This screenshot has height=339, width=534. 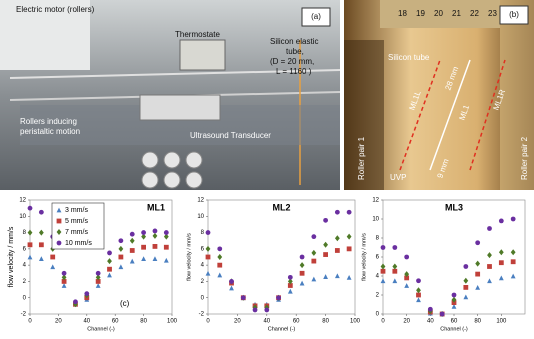 What do you see at coordinates (524, 158) in the screenshot?
I see `label: Roller pair 2` at bounding box center [524, 158].